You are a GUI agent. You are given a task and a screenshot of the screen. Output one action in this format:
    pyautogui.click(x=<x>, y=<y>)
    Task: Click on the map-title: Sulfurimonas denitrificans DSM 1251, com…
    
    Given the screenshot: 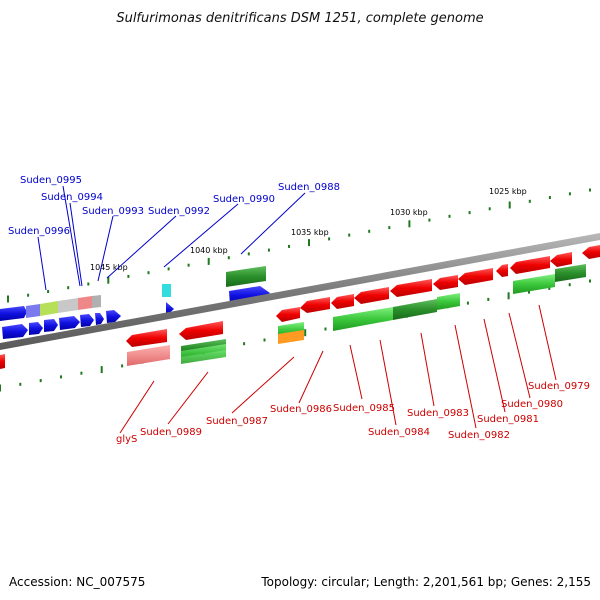 What is the action you would take?
    pyautogui.click(x=299, y=18)
    